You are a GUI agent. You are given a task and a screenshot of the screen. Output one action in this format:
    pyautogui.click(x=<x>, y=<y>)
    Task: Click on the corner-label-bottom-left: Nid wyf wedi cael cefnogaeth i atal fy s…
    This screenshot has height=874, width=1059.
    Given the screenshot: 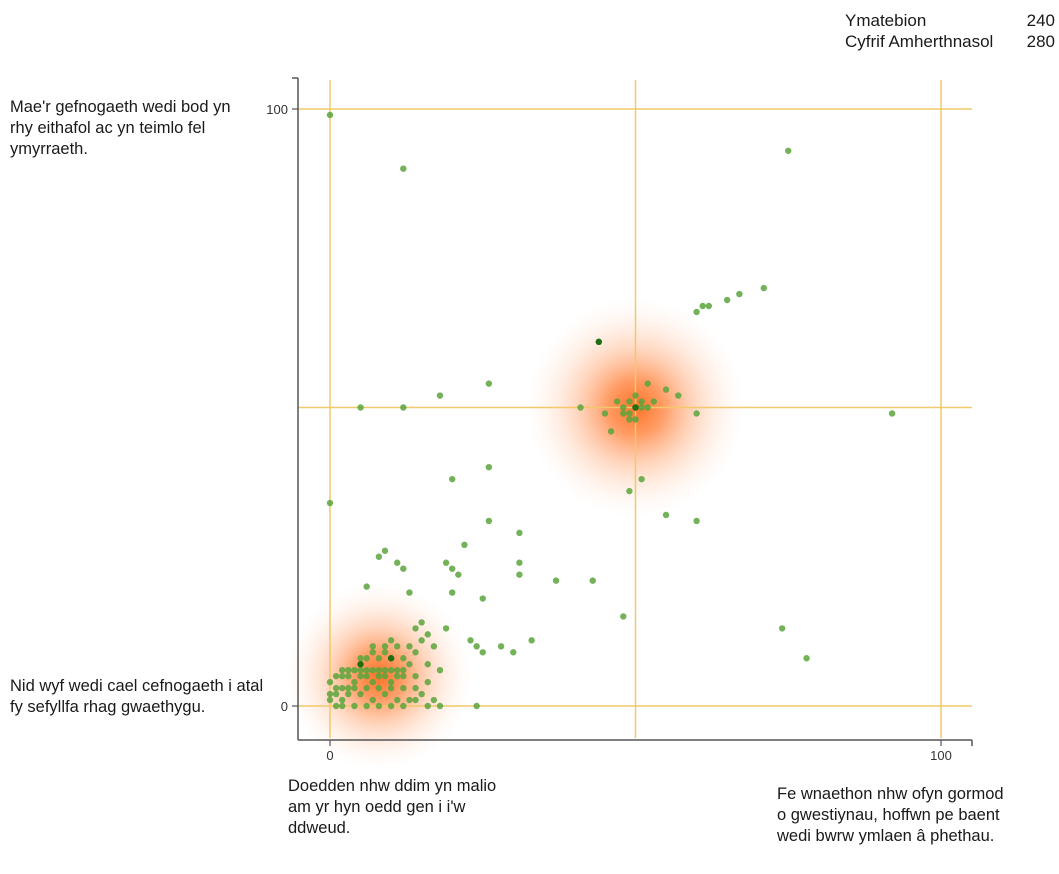 What is the action you would take?
    pyautogui.click(x=137, y=696)
    